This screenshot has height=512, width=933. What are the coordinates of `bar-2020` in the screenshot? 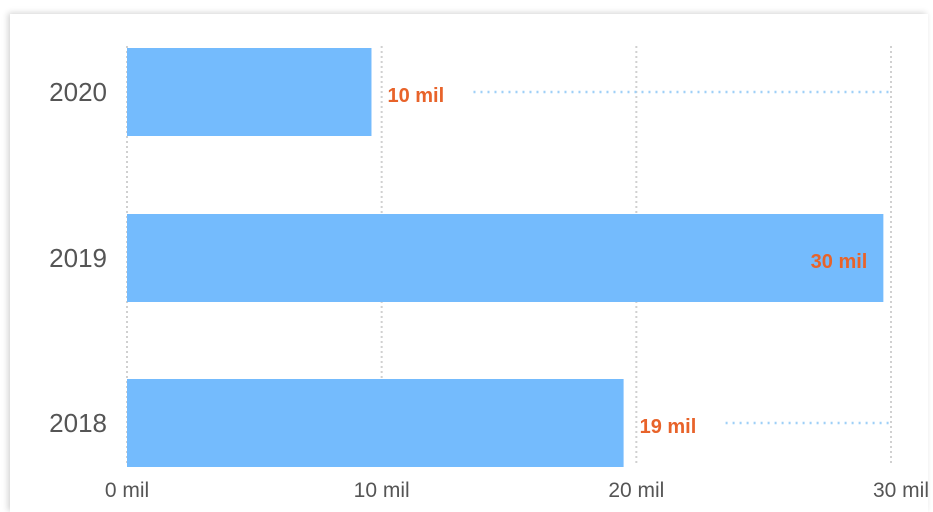 It's located at (249, 92).